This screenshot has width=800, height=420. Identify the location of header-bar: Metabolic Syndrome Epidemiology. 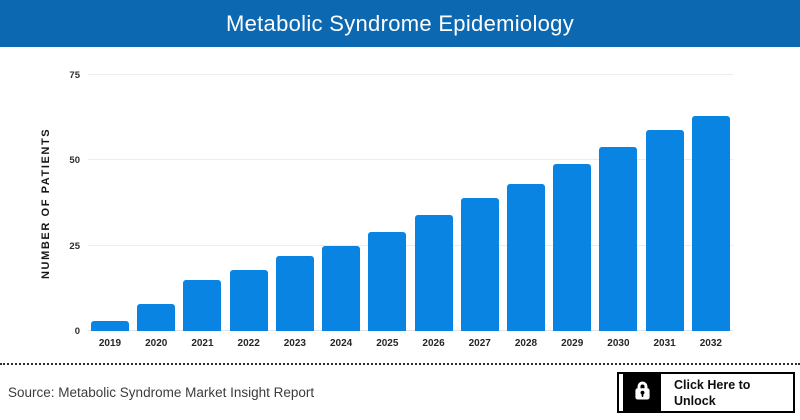
(400, 23).